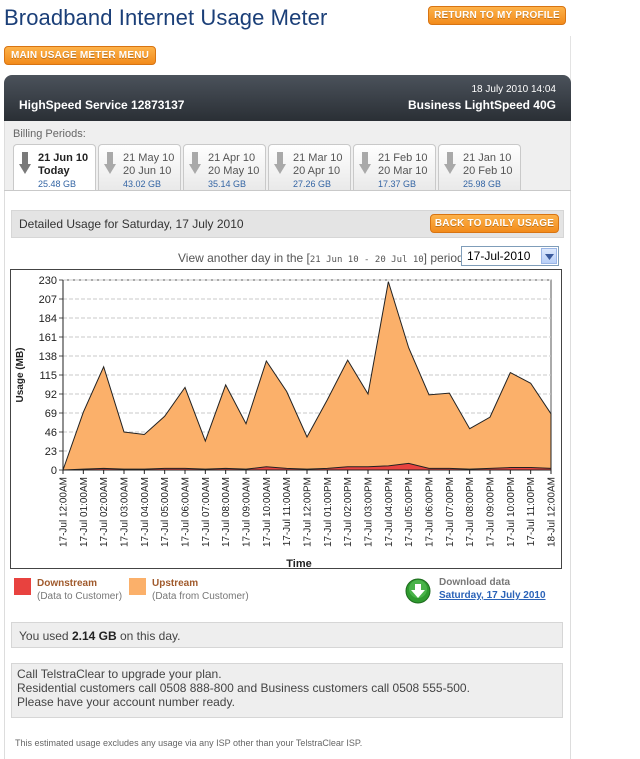 This screenshot has width=640, height=759. I want to click on page-title: Broadband Internet Usage Meter, so click(166, 17).